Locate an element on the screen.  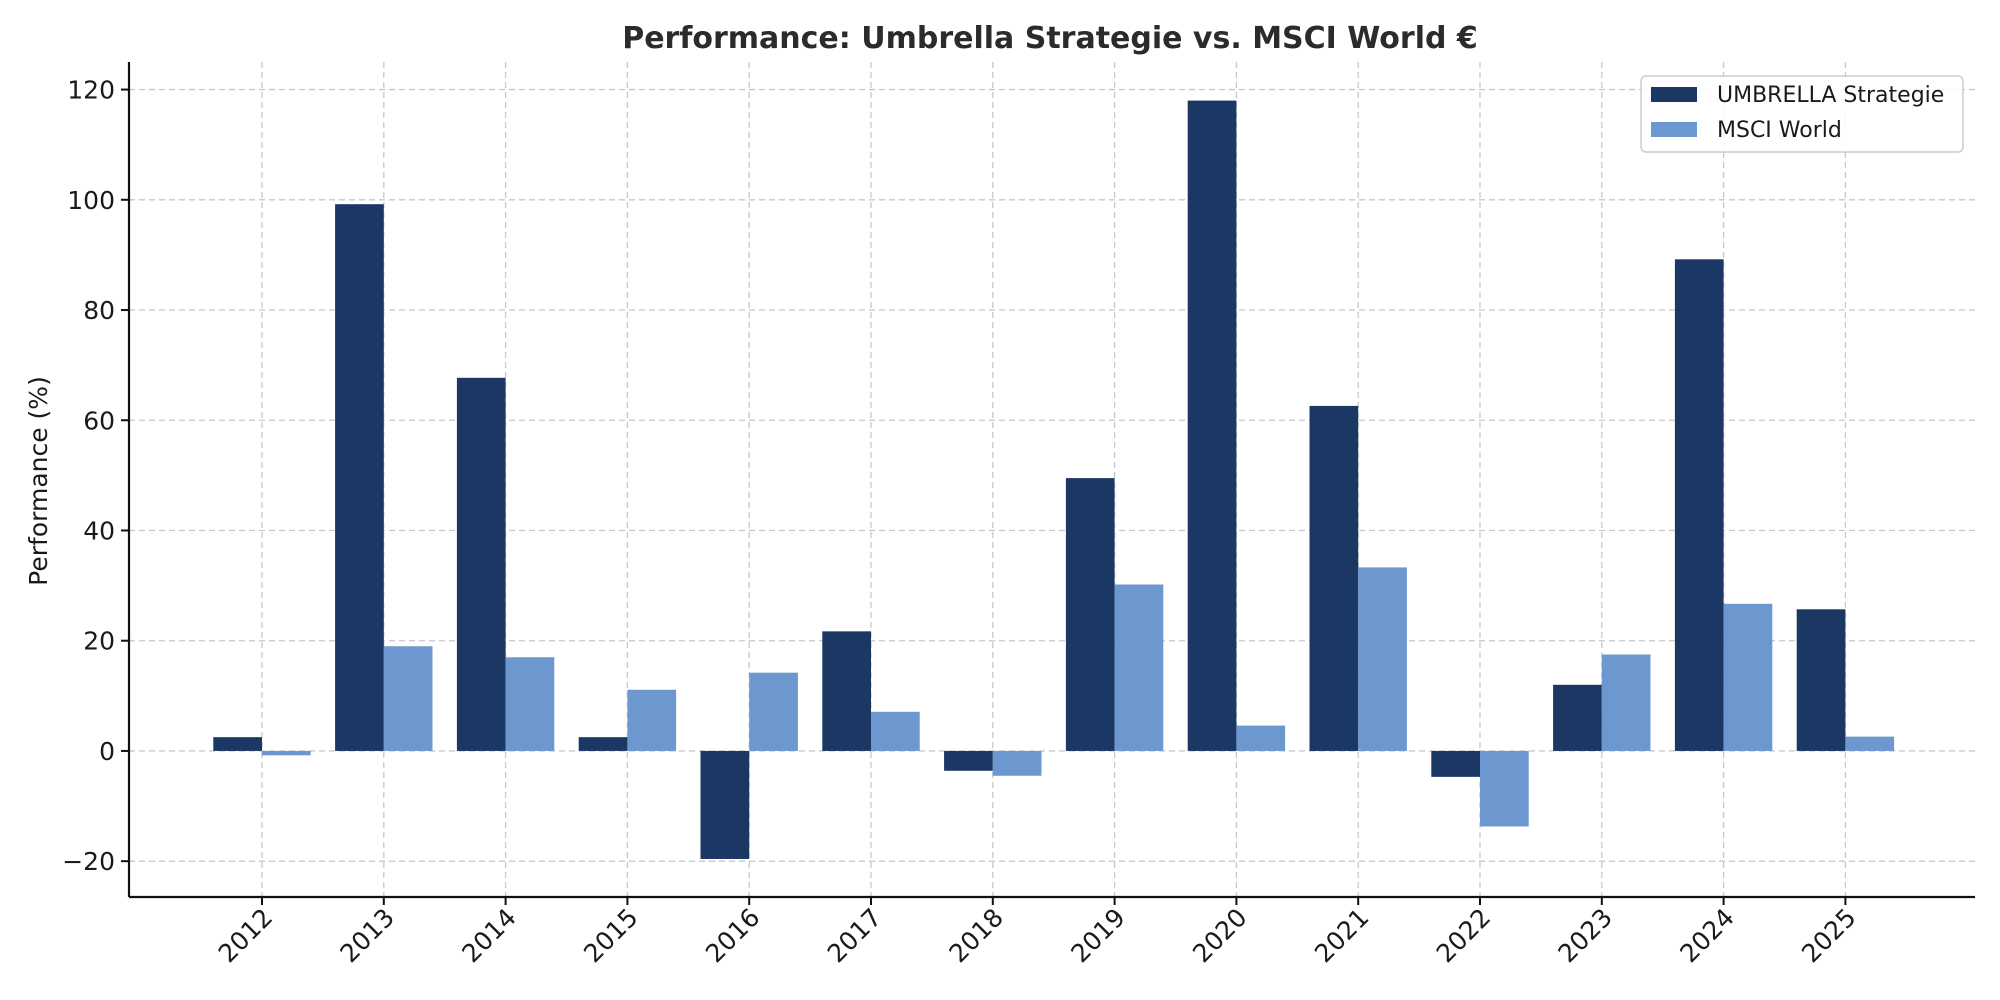
bar-msci-2016 is located at coordinates (773, 711).